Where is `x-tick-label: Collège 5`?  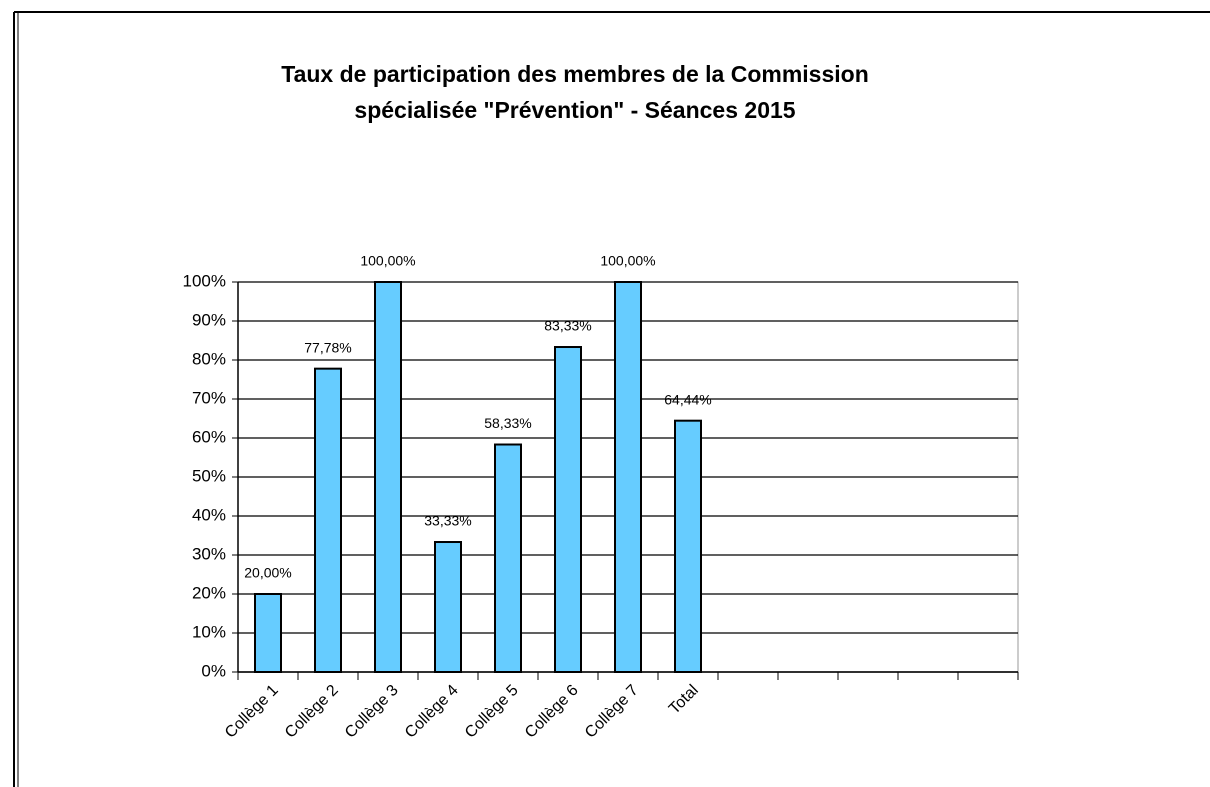 x-tick-label: Collège 5 is located at coordinates (492, 712).